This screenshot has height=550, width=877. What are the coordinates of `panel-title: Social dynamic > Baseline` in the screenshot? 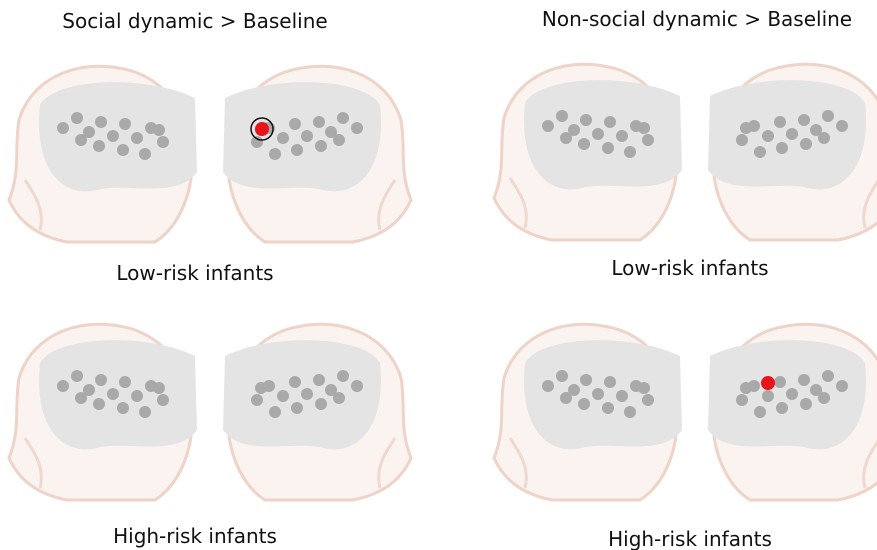 It's located at (194, 21).